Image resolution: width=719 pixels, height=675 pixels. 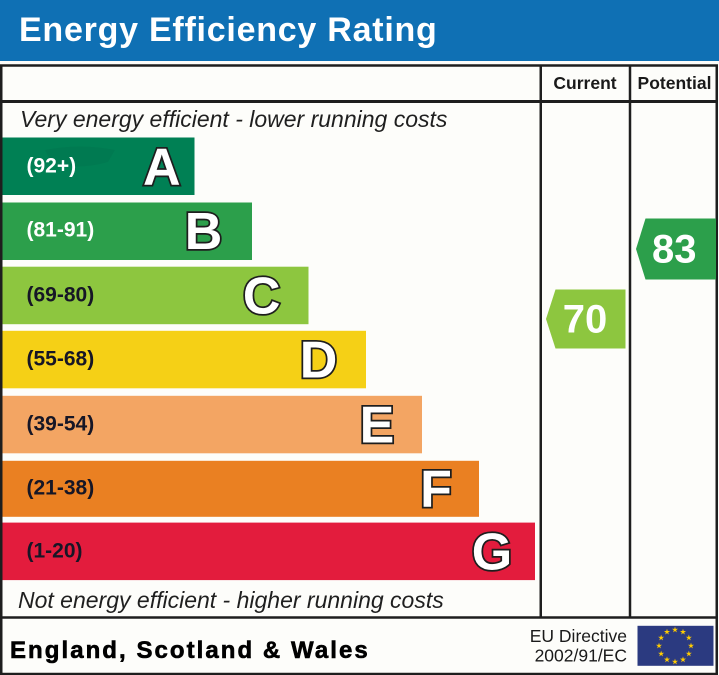 I want to click on svg-text: (55-68), so click(x=61, y=359).